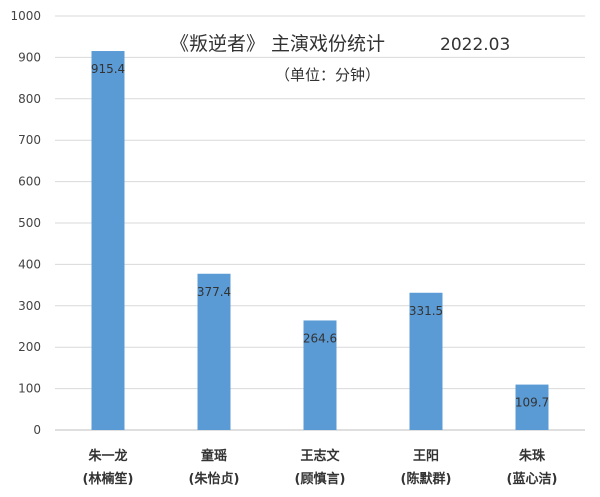 This screenshot has width=600, height=497. I want to click on data-label: 331.5, so click(426, 311).